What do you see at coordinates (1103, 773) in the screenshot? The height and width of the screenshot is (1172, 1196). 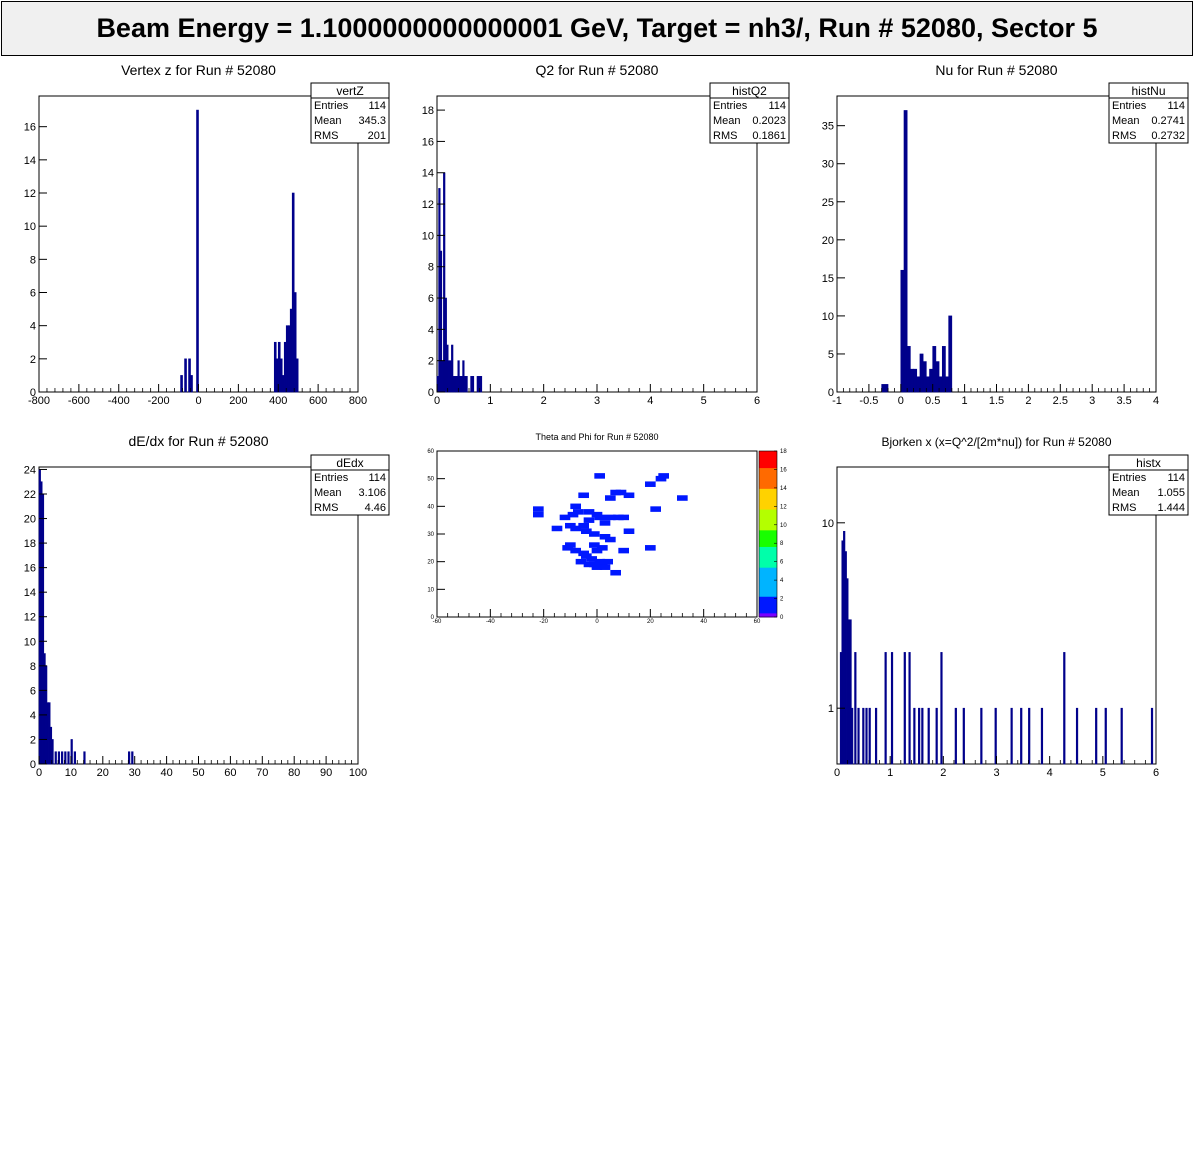 I see `x-tick-label: 5` at bounding box center [1103, 773].